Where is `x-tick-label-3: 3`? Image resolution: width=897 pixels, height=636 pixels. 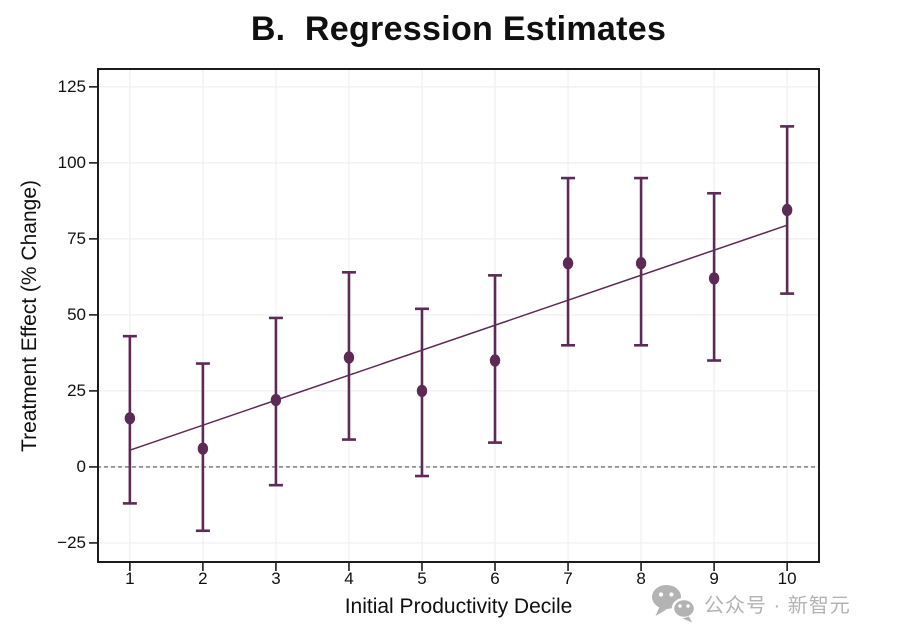
x-tick-label-3: 3 is located at coordinates (276, 578).